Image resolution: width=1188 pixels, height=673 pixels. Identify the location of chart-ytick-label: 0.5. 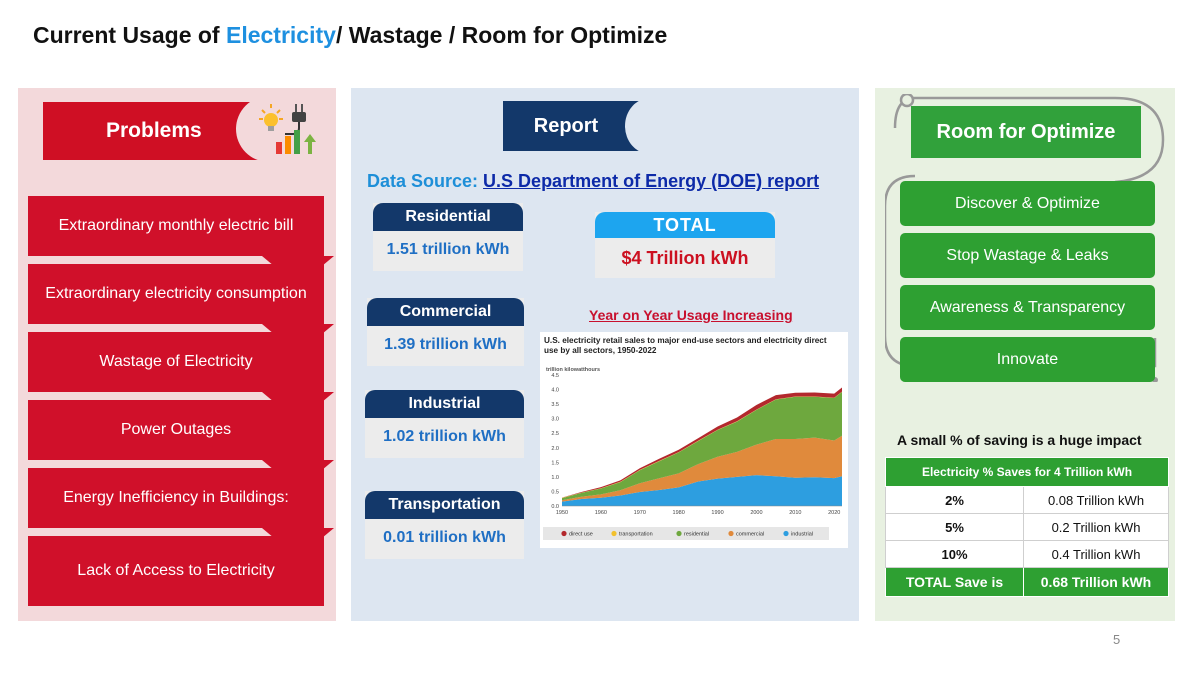
(555, 492).